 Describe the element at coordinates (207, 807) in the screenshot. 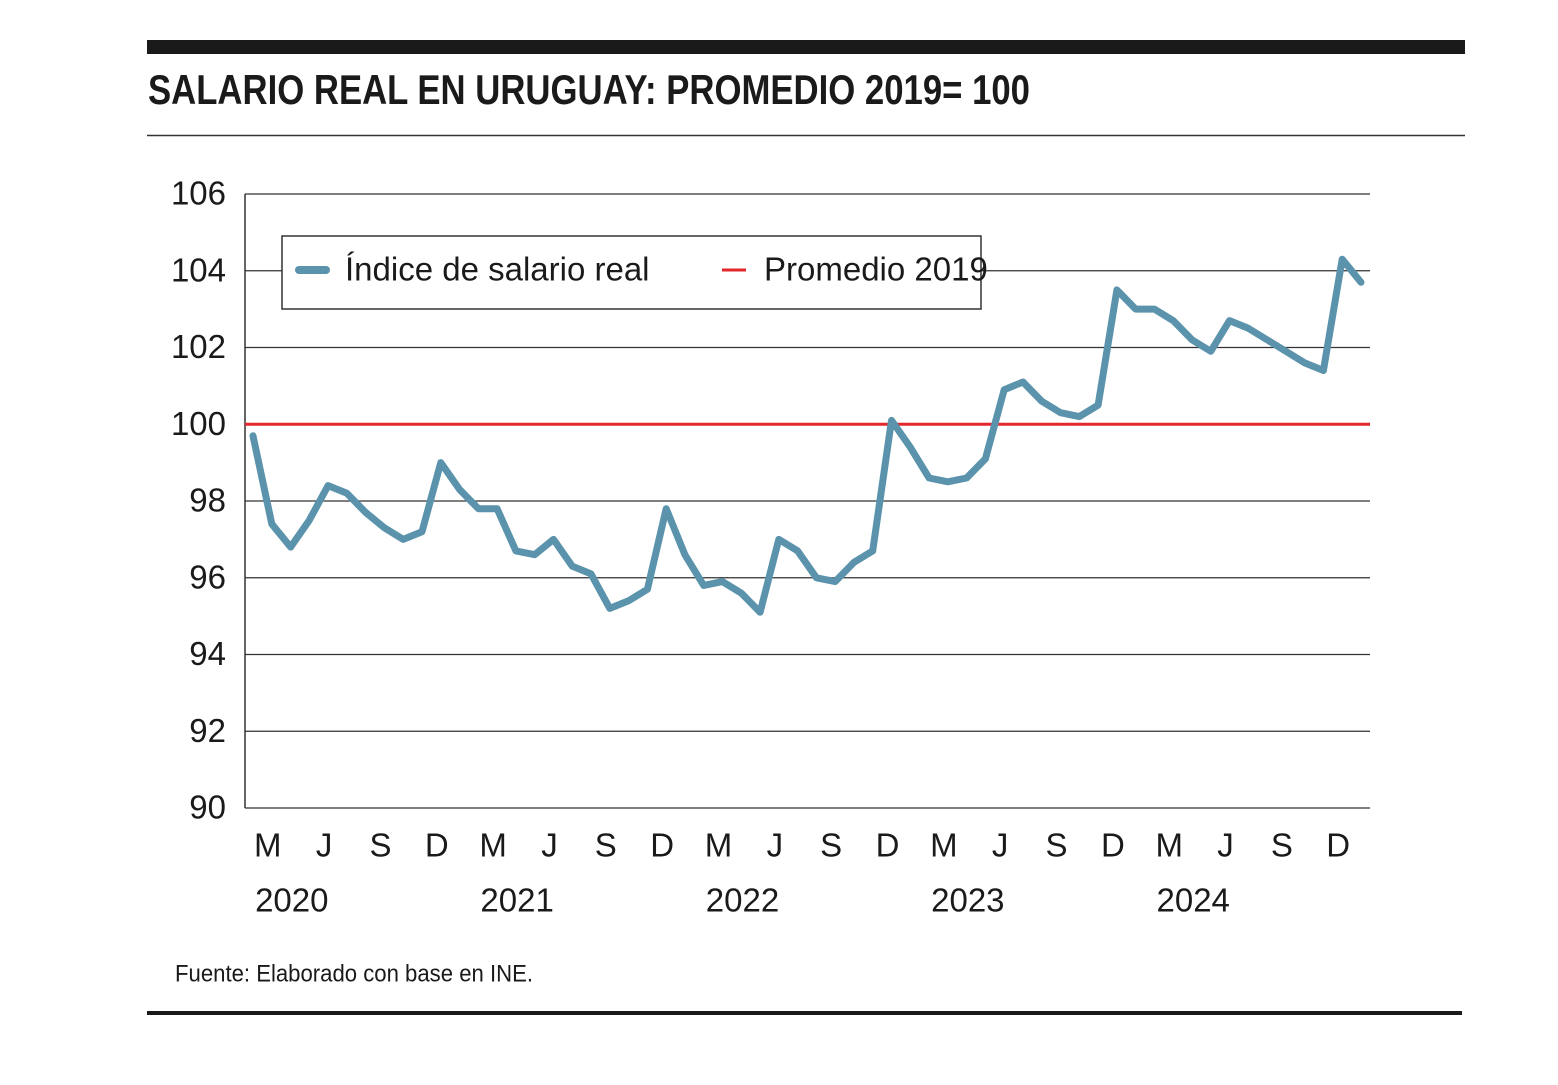

I see `y-tick-label: 90` at that location.